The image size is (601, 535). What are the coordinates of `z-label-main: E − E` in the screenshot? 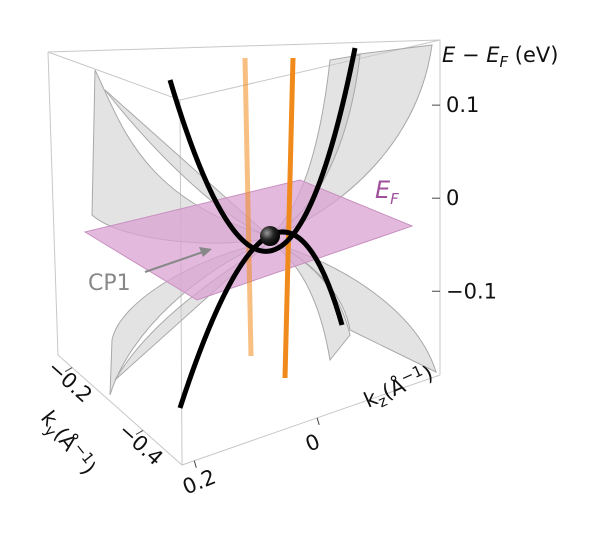 It's located at (471, 55).